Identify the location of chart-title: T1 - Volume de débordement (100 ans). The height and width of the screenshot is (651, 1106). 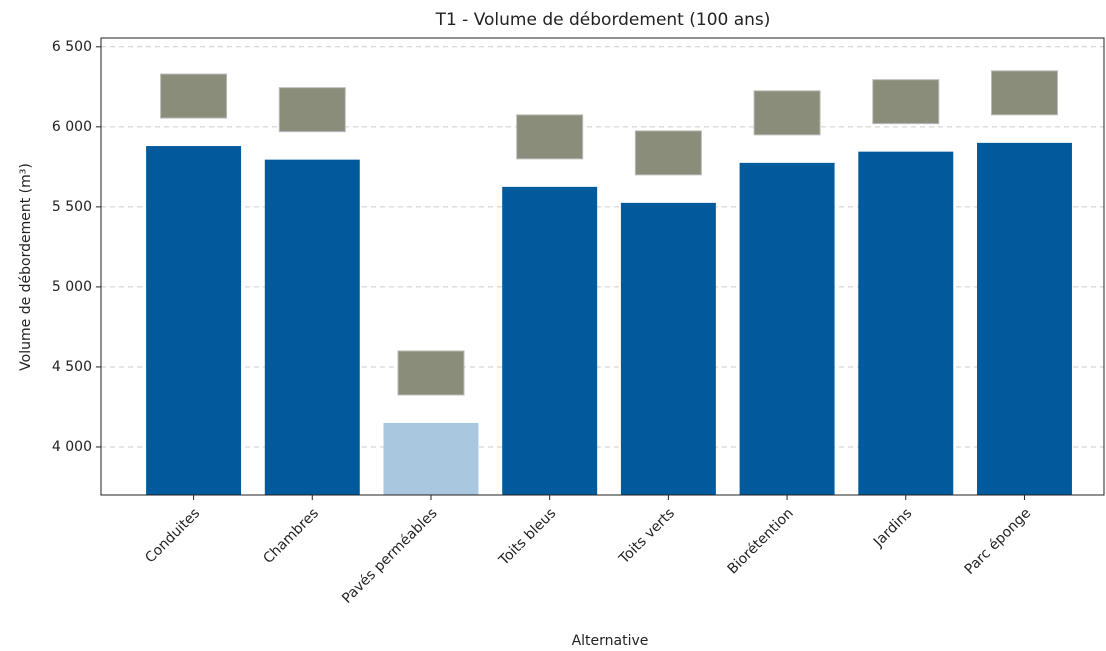
(603, 20).